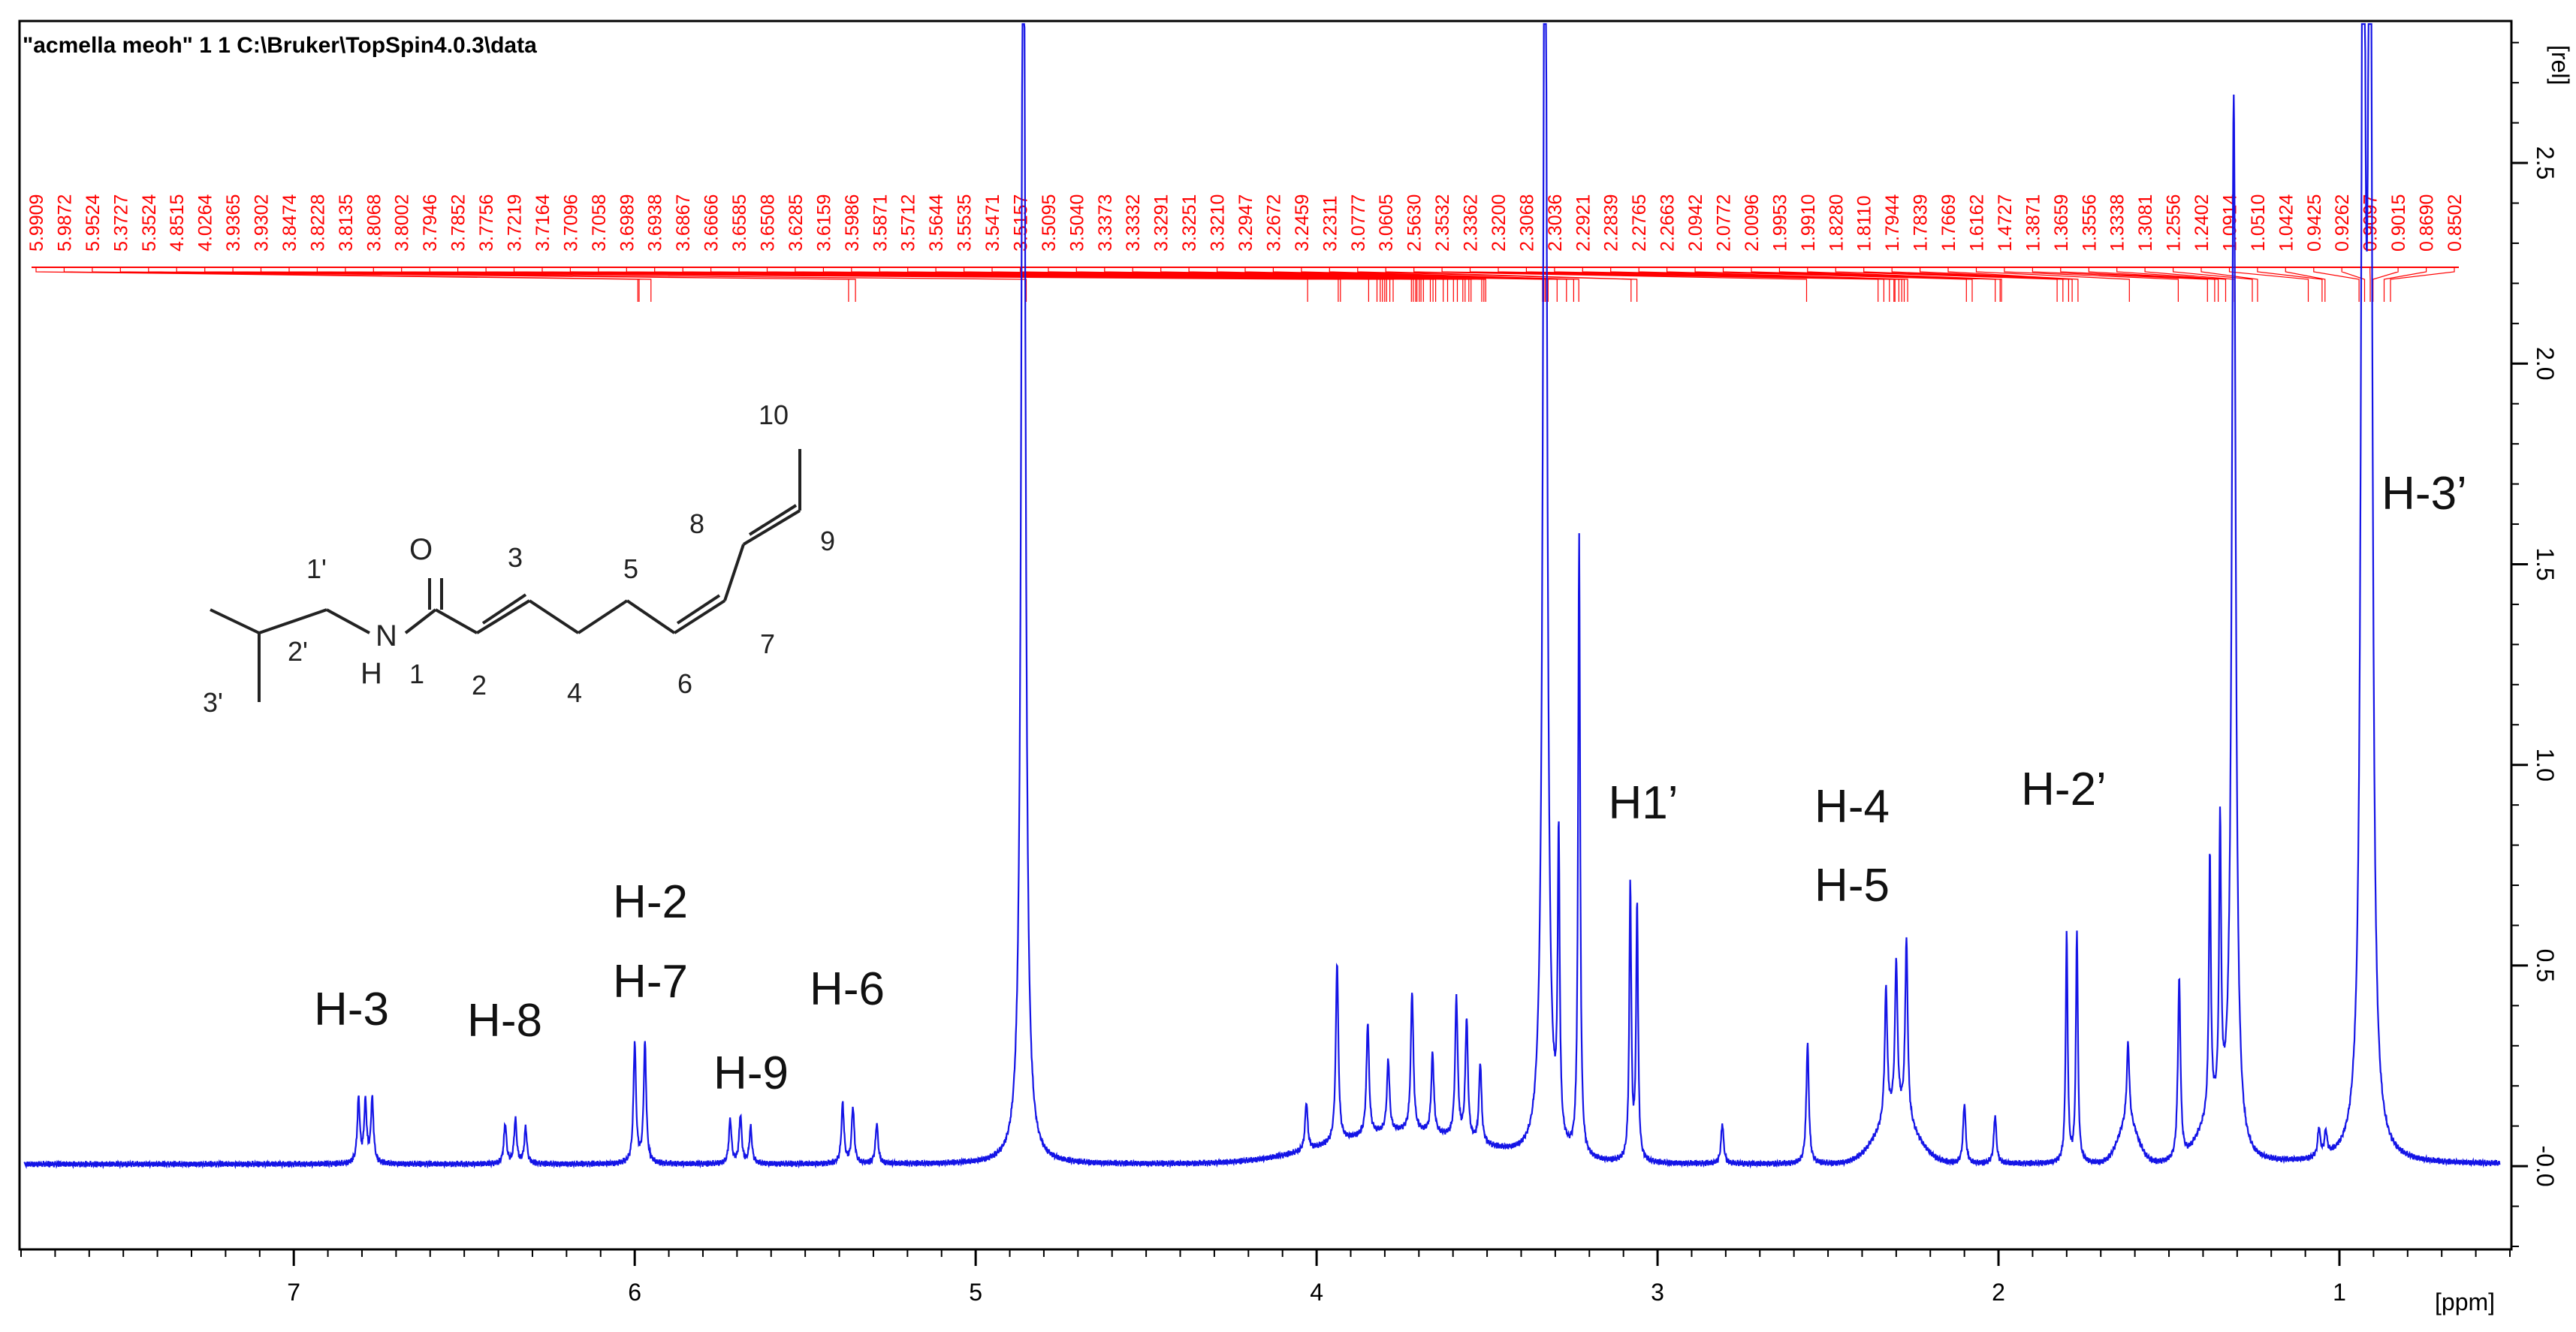 Image resolution: width=2576 pixels, height=1332 pixels. I want to click on peak-label: 3.3332, so click(1133, 223).